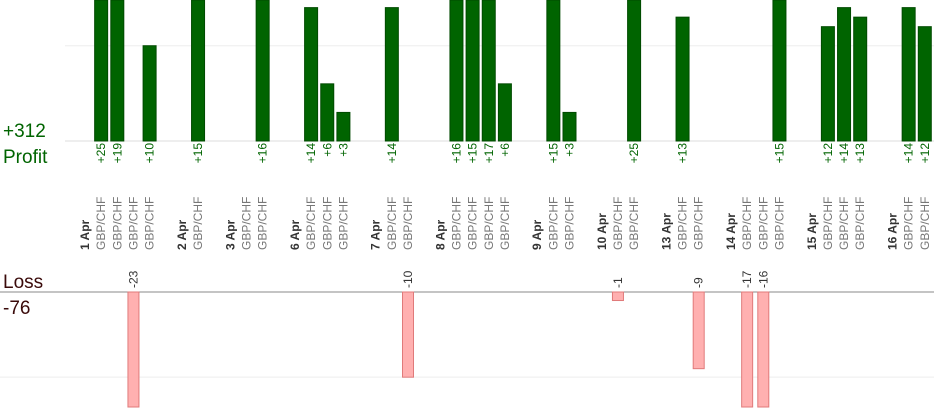  What do you see at coordinates (537, 234) in the screenshot?
I see `date-label: 9 Apr` at bounding box center [537, 234].